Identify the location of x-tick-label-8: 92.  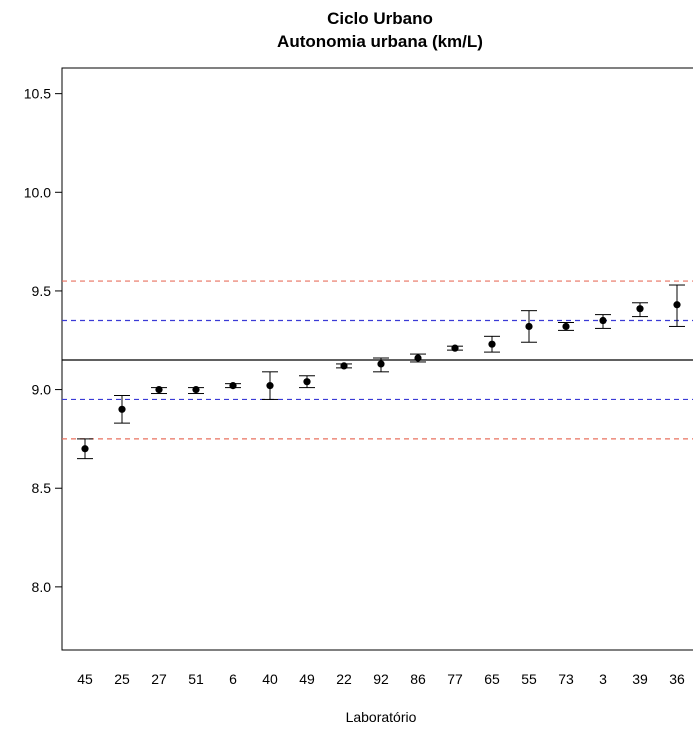
(381, 679).